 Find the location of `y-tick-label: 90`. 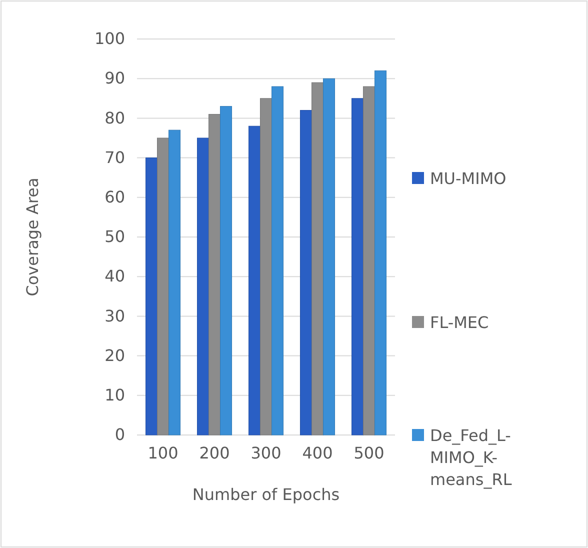

y-tick-label: 90 is located at coordinates (114, 78).